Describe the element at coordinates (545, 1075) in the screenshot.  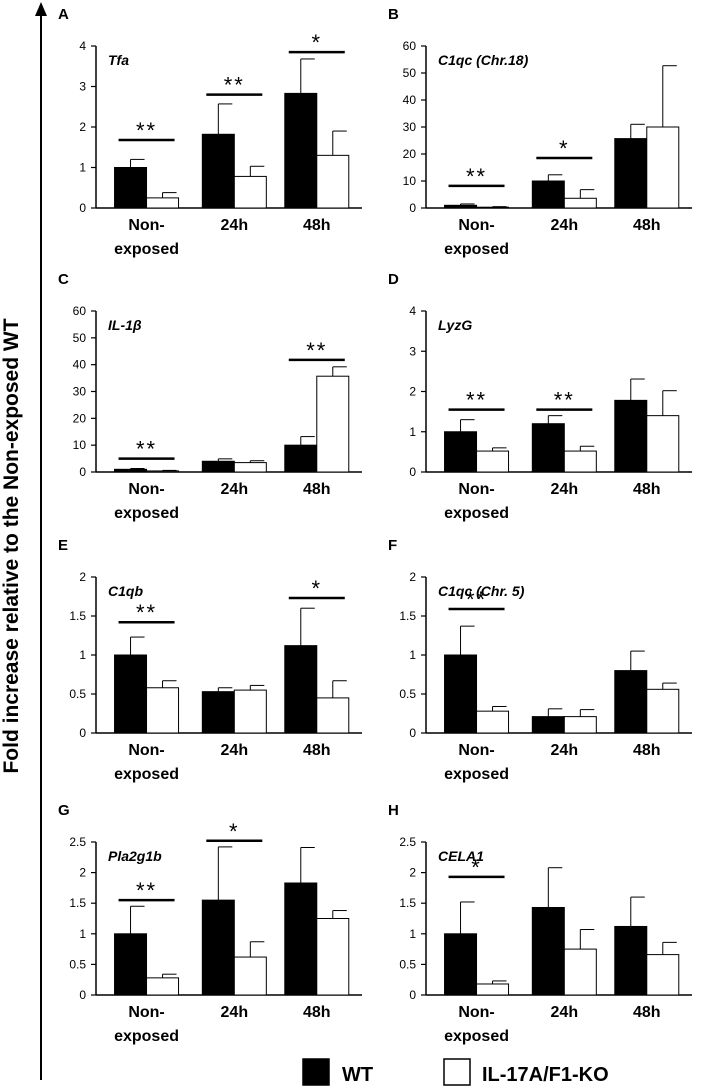
I see `legend-ko-label: IL-17A/F1-KO` at that location.